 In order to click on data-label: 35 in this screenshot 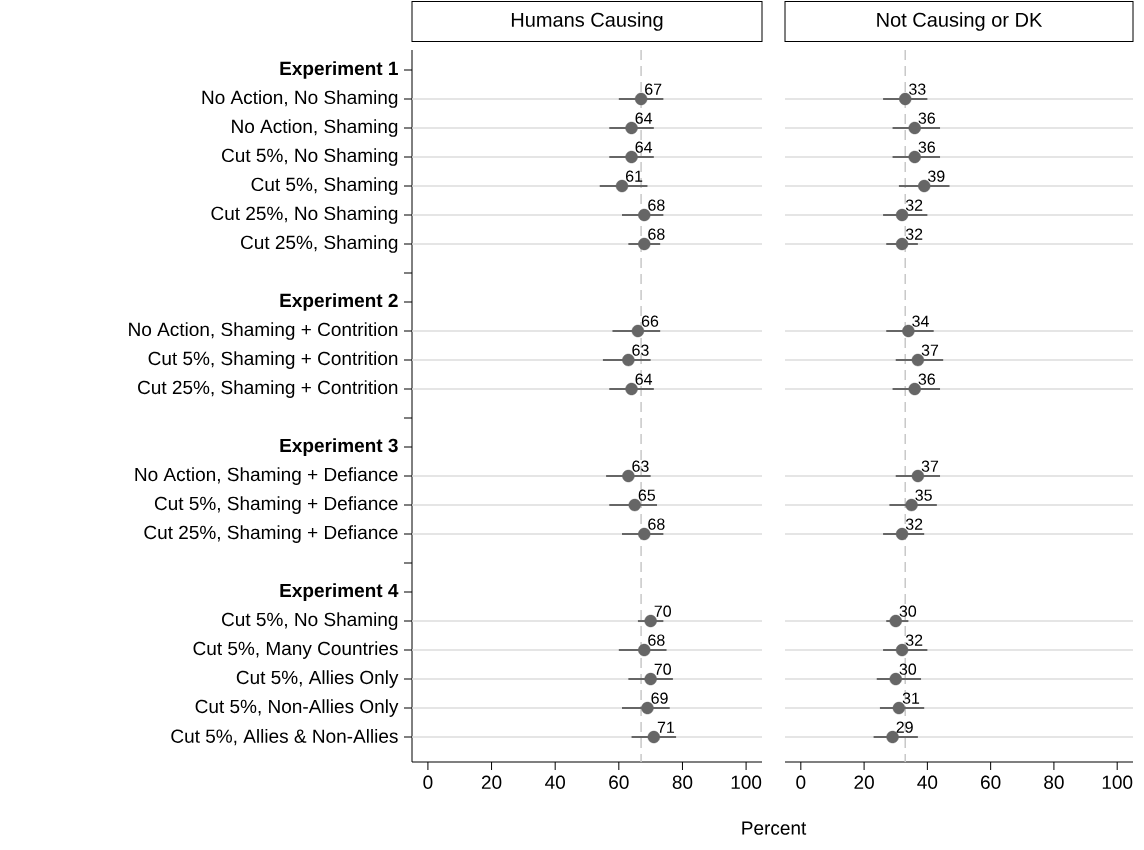, I will do `click(923, 495)`.